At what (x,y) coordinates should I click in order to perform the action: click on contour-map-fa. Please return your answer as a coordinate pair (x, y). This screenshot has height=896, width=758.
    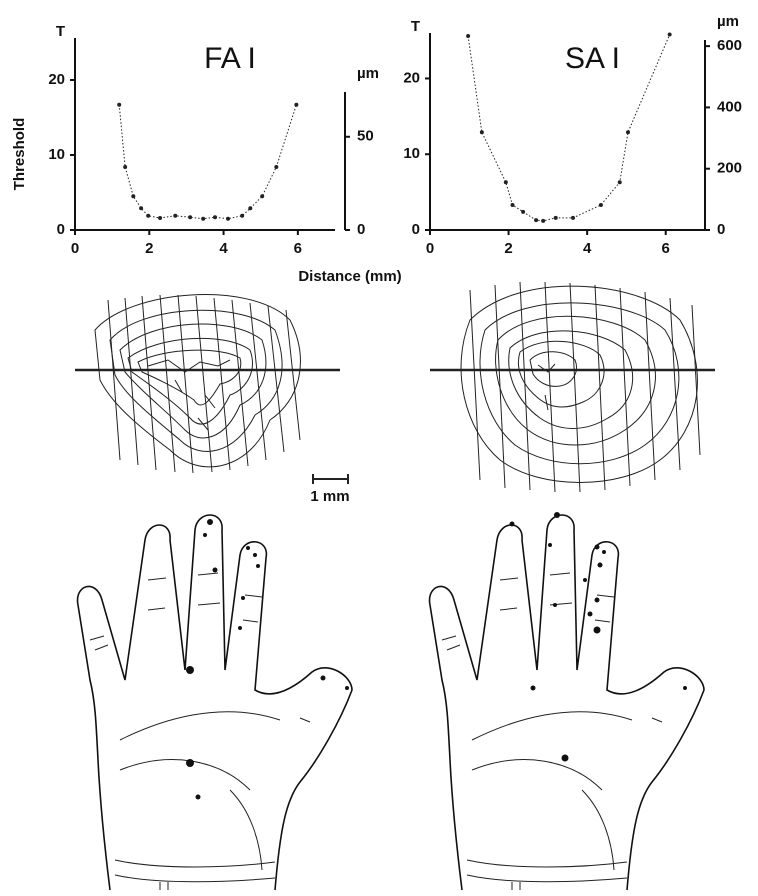
    Looking at the image, I should click on (207, 384).